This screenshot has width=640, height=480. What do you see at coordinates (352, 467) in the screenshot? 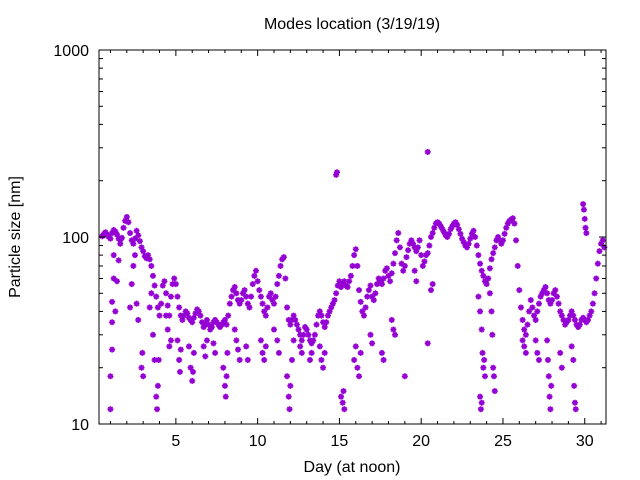
I see `x-axis-label: Day (at noon)` at bounding box center [352, 467].